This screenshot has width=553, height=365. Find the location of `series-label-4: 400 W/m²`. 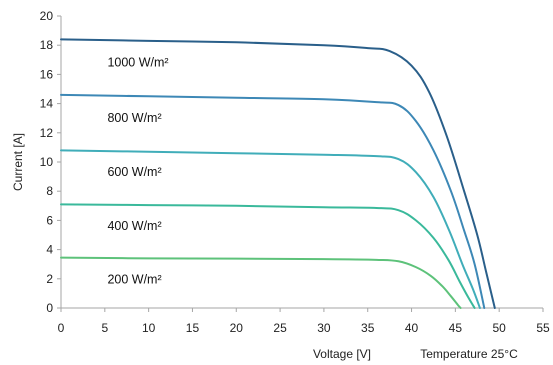

series-label-4: 400 W/m² is located at coordinates (134, 226).